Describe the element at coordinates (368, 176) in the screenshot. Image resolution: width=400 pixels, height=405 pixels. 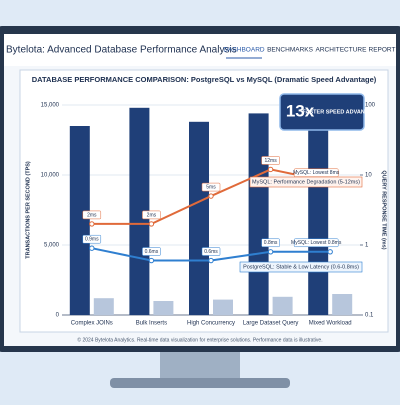
I see `y2-tick-label: 10` at that location.